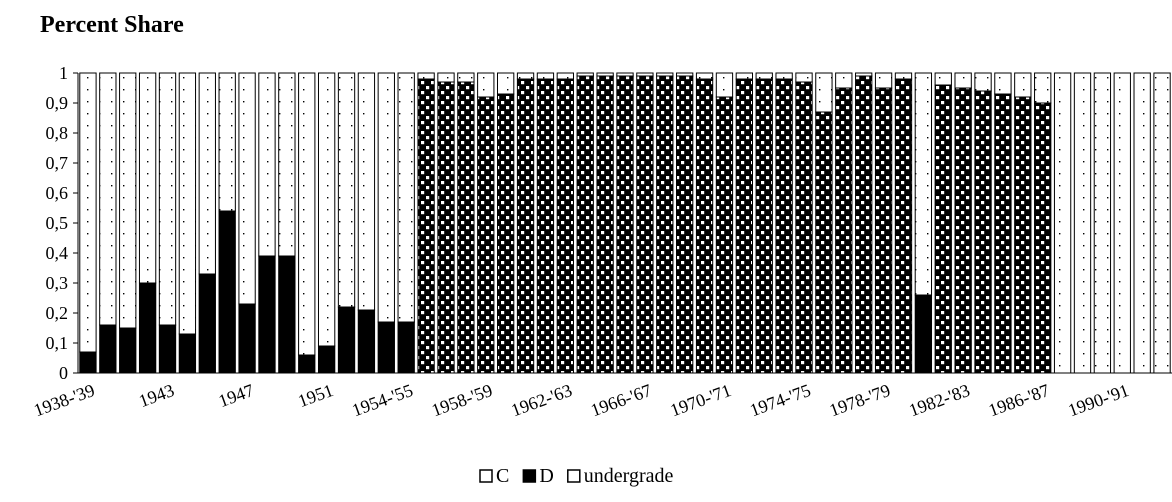 This screenshot has height=502, width=1172. I want to click on x-tick-label: 1982-'83, so click(939, 400).